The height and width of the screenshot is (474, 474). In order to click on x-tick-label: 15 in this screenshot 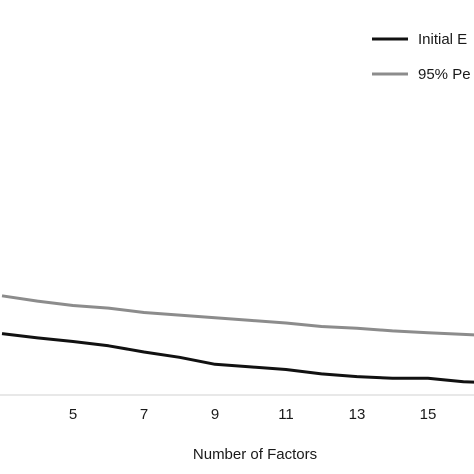, I will do `click(428, 414)`.